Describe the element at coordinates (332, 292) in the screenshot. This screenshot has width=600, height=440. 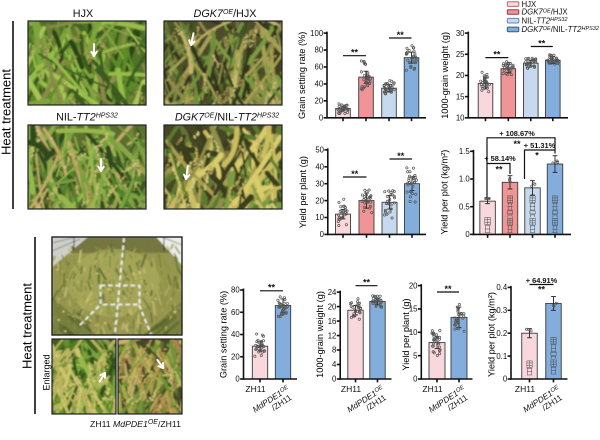
I see `svg-text: 24` at that location.